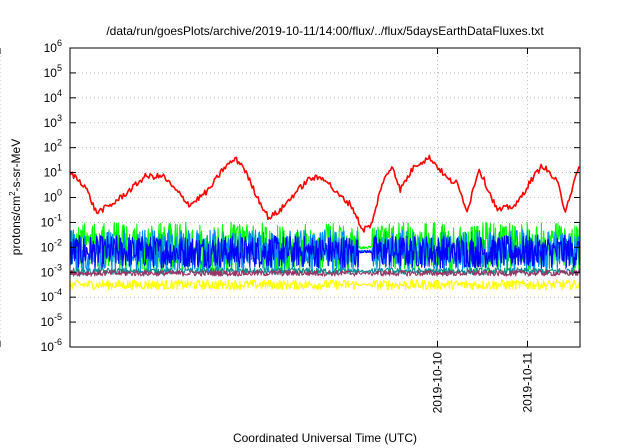 The height and width of the screenshot is (448, 640). Describe the element at coordinates (53, 171) in the screenshot. I see `y-tick-label: 10¹` at that location.